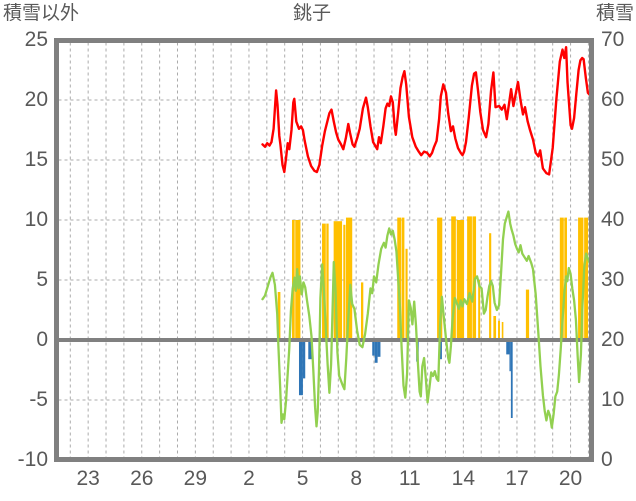 The image size is (636, 501). Describe the element at coordinates (32, 459) in the screenshot. I see `ltick-label: -10` at that location.